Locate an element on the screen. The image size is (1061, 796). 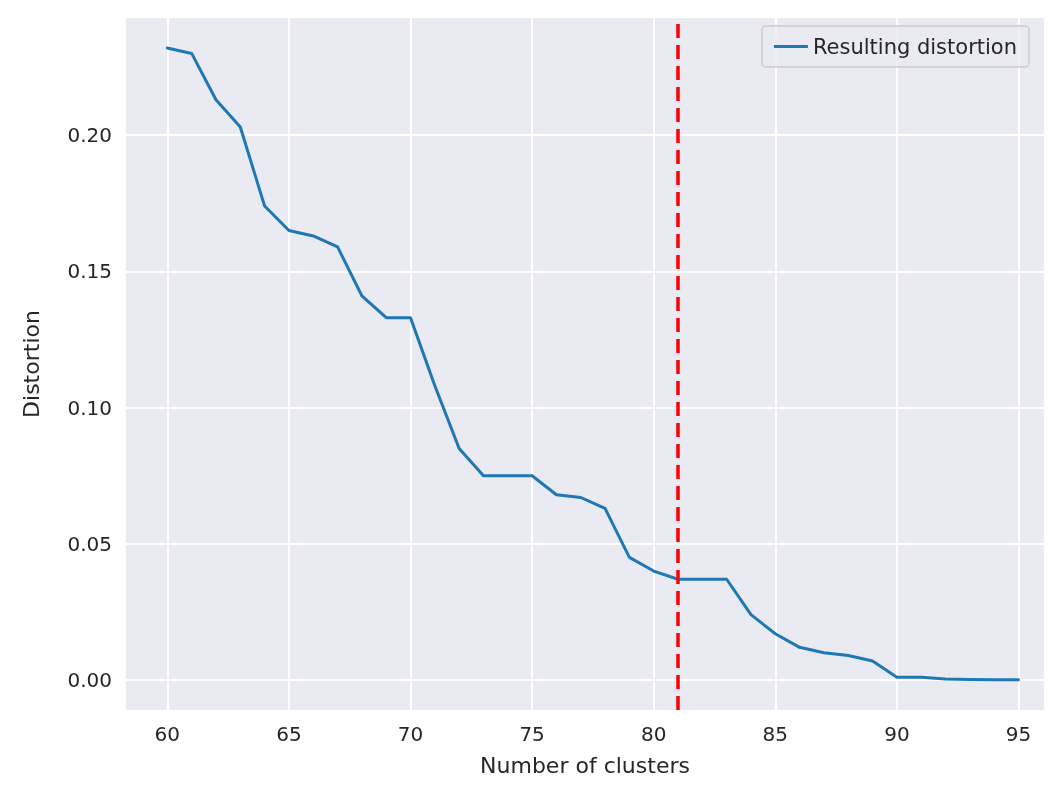
x-tick-label: 85 is located at coordinates (775, 734).